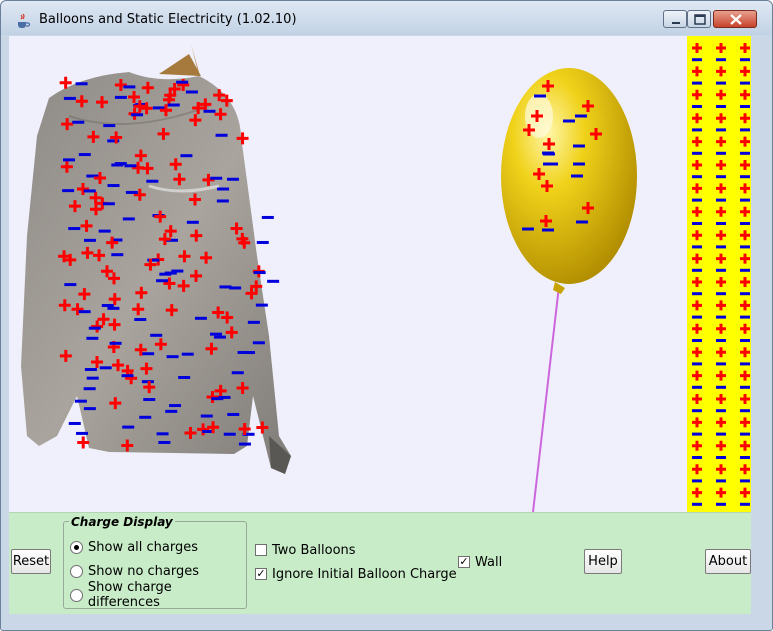 The width and height of the screenshot is (773, 631). I want to click on radio-show-all-charges: Show all charges, so click(134, 547).